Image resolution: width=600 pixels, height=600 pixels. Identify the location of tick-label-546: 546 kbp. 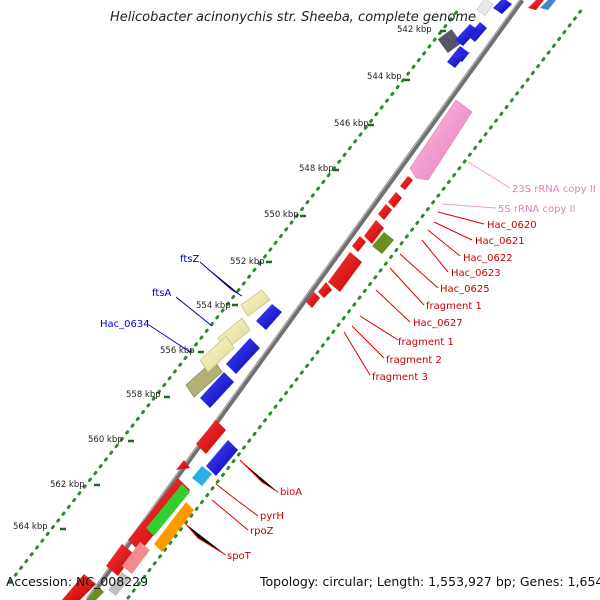
(351, 124).